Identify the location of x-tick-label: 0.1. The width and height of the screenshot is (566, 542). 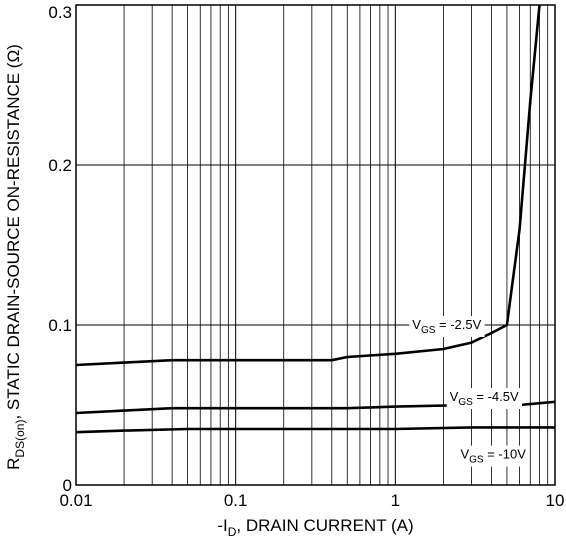
(236, 500).